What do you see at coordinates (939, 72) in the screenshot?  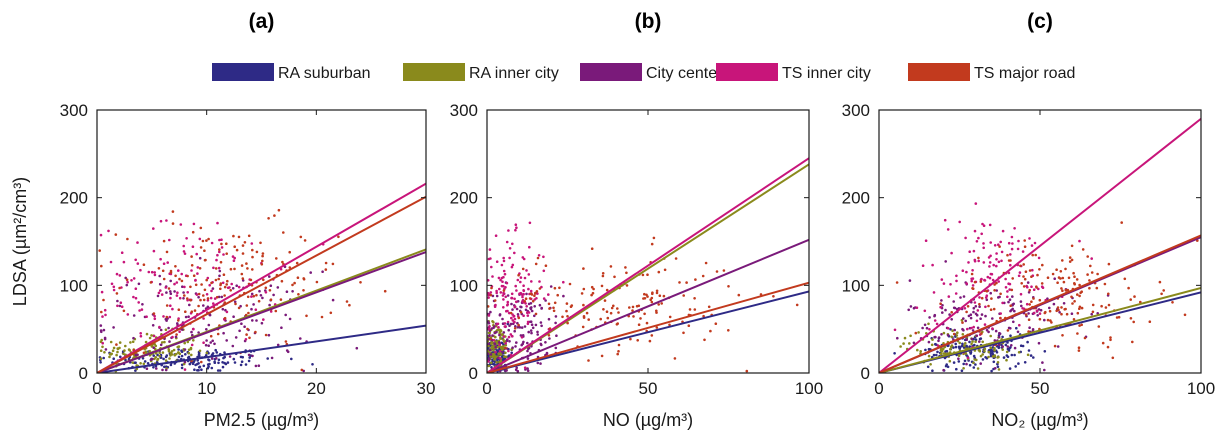 I see `legend-swatch` at bounding box center [939, 72].